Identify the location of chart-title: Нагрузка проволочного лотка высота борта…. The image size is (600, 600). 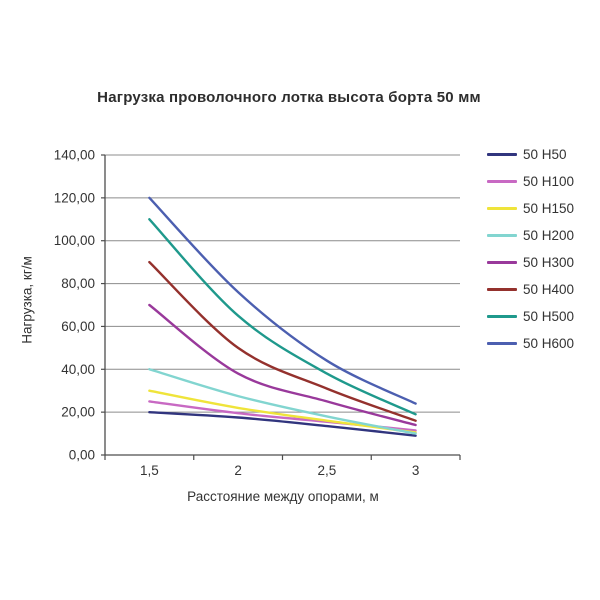
(289, 97).